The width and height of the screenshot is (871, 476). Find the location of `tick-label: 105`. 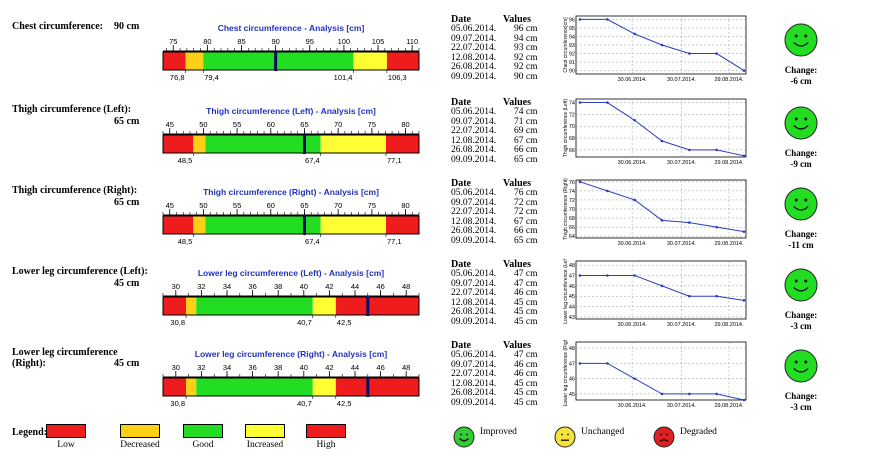

tick-label: 105 is located at coordinates (378, 41).